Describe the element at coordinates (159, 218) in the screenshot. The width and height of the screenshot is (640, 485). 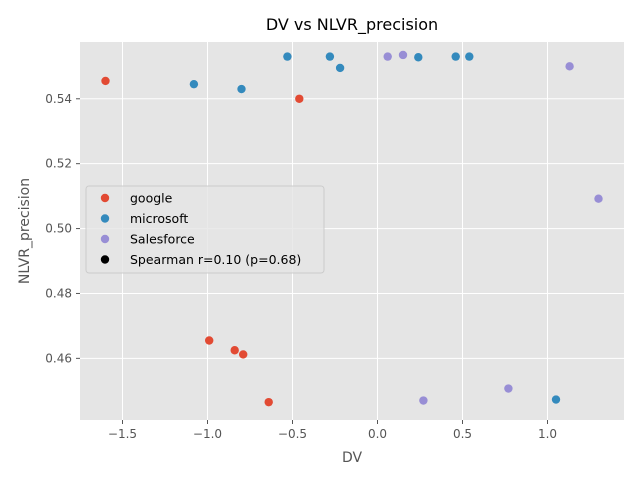
I see `legend-label: microsoft` at that location.